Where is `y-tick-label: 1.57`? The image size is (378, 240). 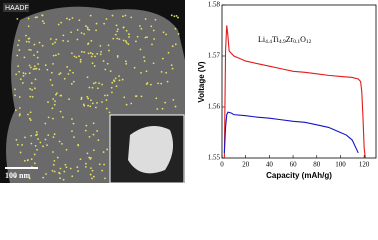 y-tick-label: 1.57 is located at coordinates (214, 56).